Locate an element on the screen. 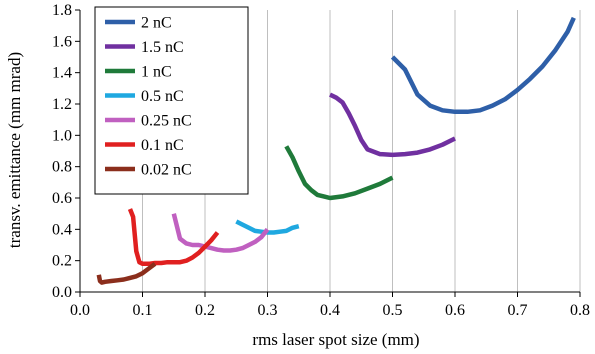 The image size is (595, 354). series-line-1-nc is located at coordinates (339, 173).